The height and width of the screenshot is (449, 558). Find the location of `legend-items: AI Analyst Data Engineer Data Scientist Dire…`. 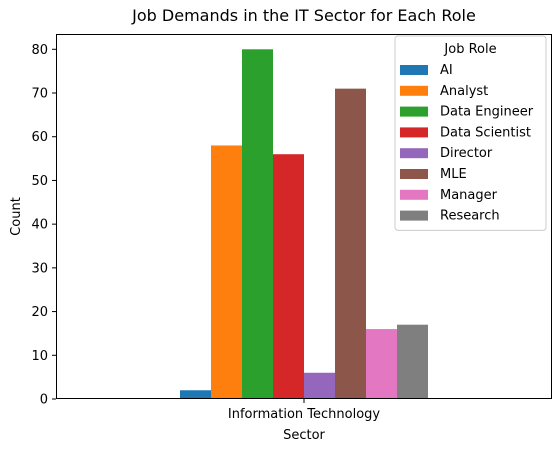

legend-items: AI Analyst Data Engineer Data Scientist Dire… is located at coordinates (467, 143).